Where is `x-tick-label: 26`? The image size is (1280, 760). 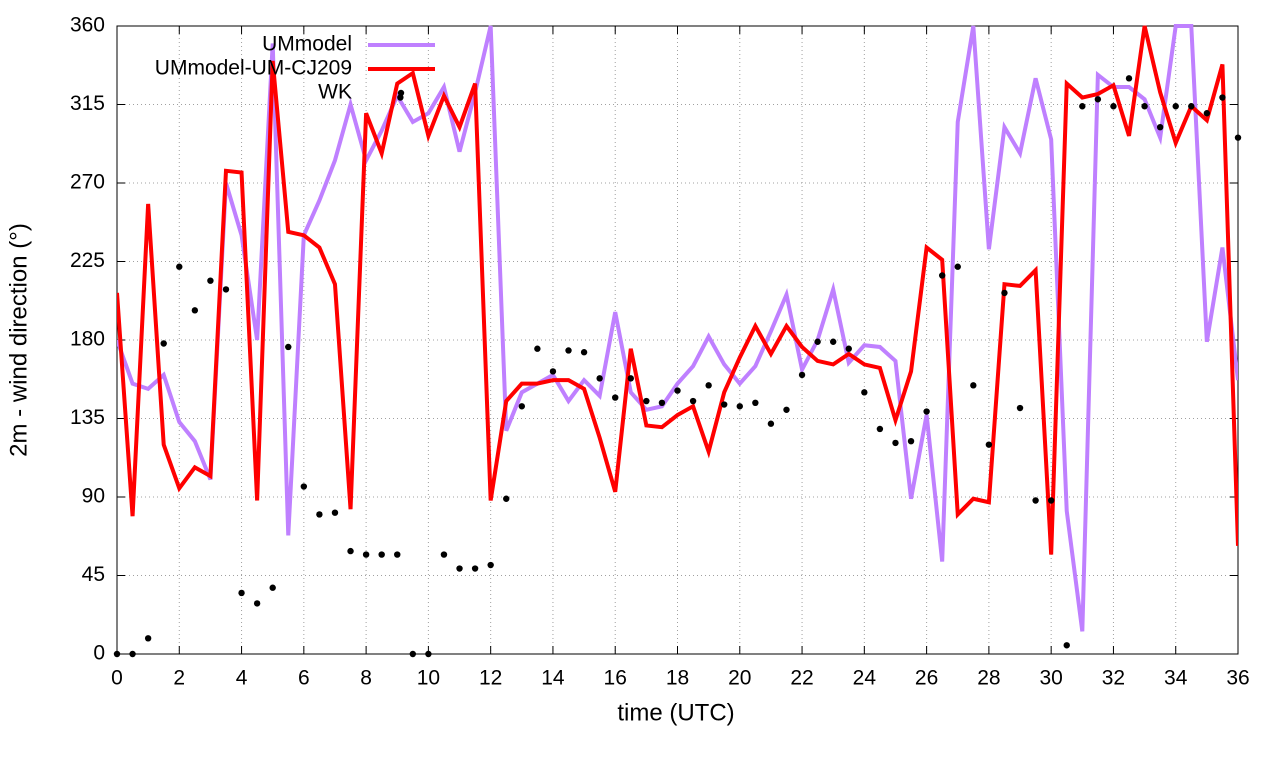 x-tick-label: 26 is located at coordinates (926, 678).